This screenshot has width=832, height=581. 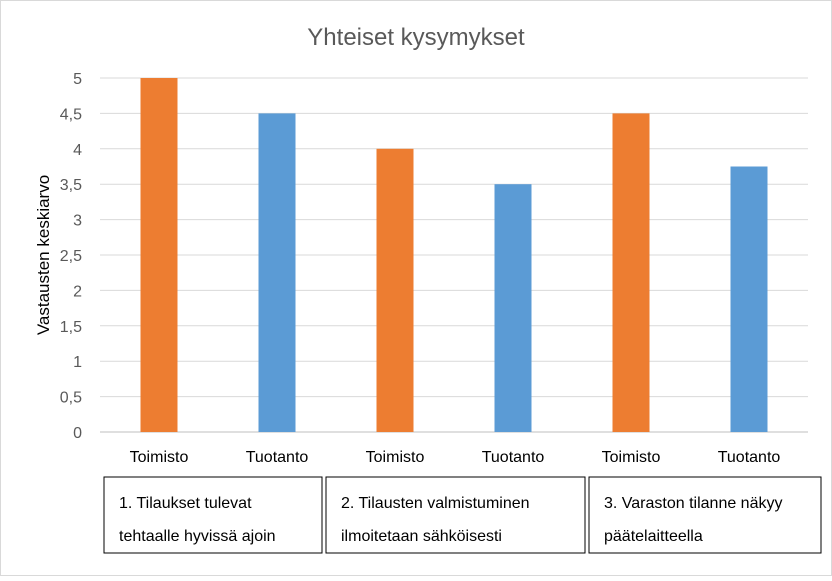 What do you see at coordinates (71, 185) in the screenshot?
I see `y-tick-label: 3,5` at bounding box center [71, 185].